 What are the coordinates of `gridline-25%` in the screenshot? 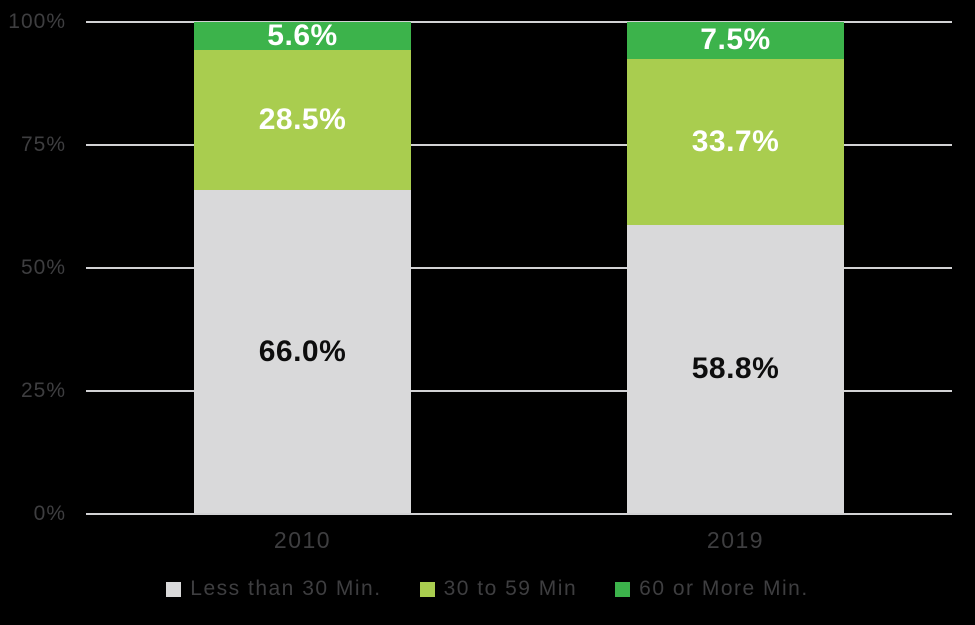 It's located at (519, 391).